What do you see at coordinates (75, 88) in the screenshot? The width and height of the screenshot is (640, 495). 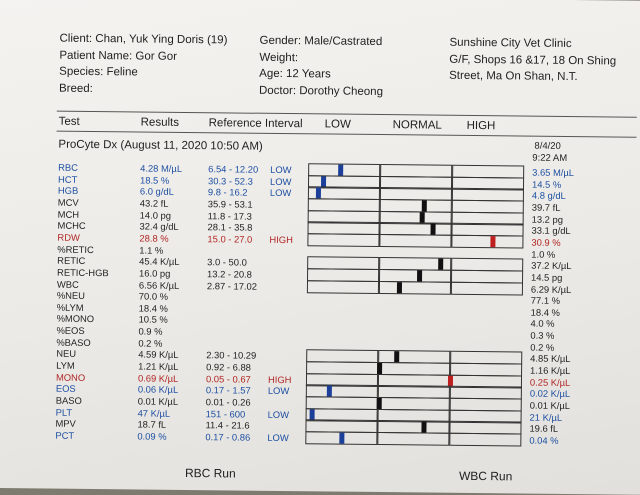 I see `breed: Breed:` at bounding box center [75, 88].